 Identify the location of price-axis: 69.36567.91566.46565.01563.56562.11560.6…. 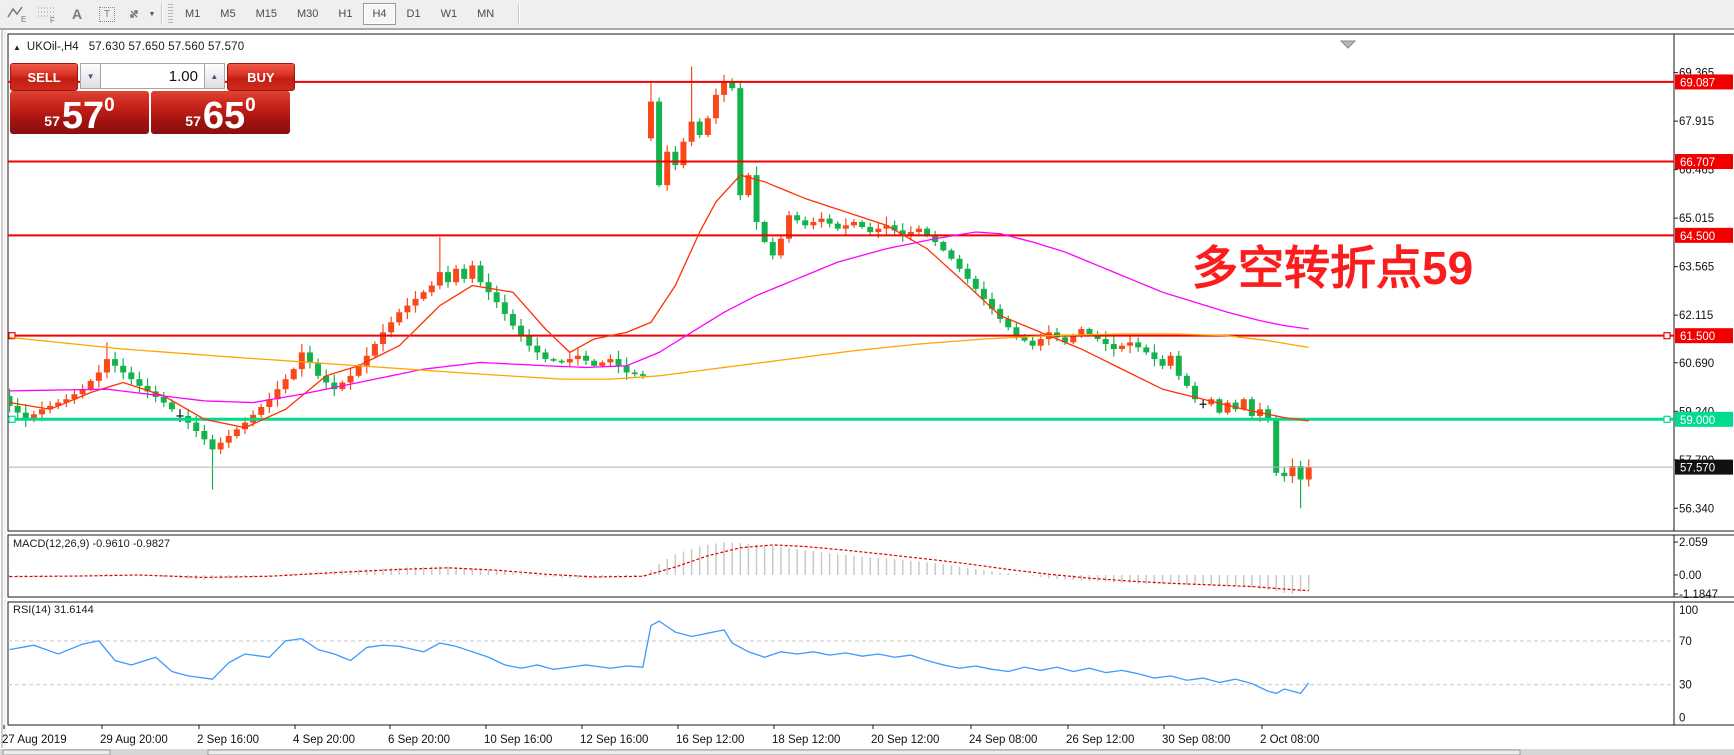
(1703, 292).